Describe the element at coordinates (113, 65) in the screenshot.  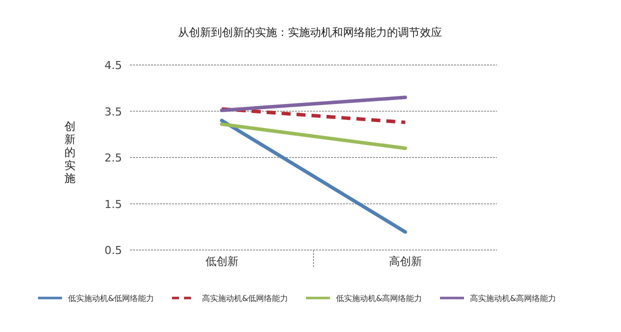
I see `y-tick-label: 4.5` at that location.